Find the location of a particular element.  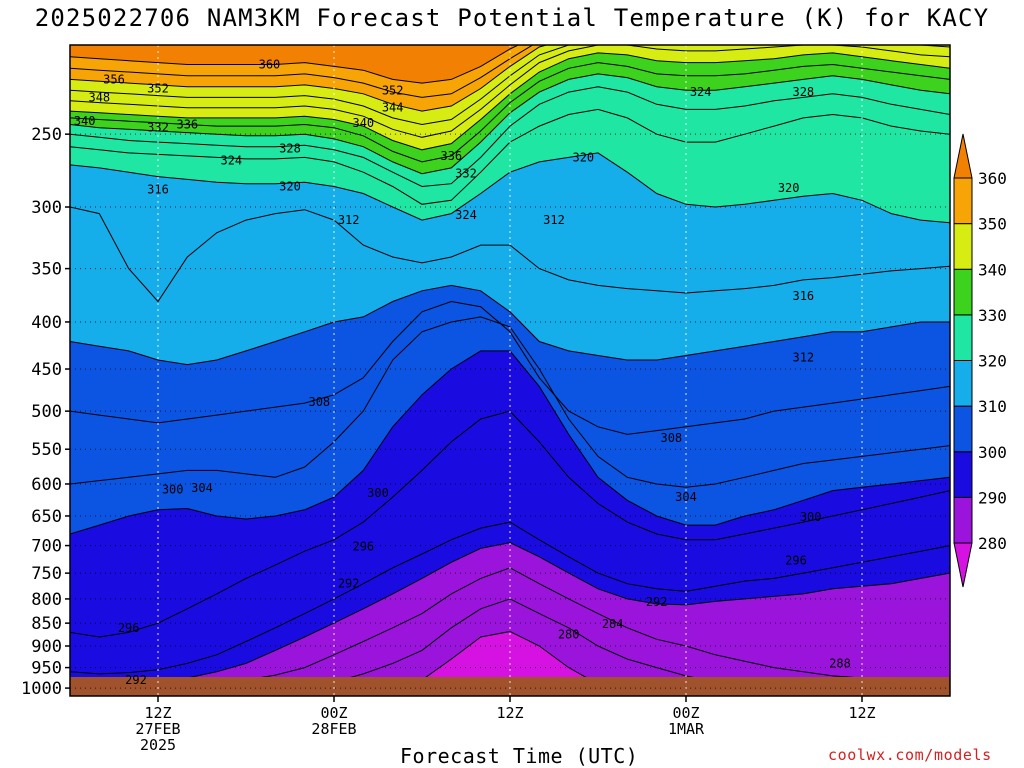

y-tick-label: 250 is located at coordinates (46, 135).